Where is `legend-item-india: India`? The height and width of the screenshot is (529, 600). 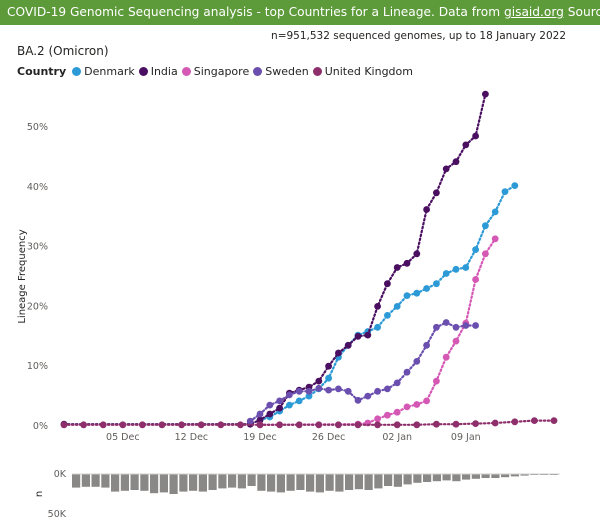 legend-item-india: India is located at coordinates (158, 71).